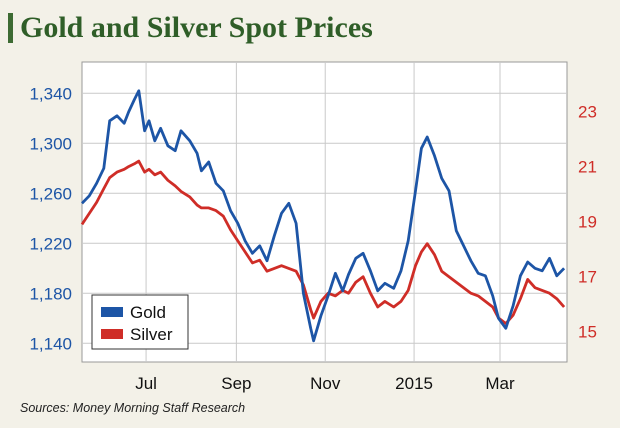  Describe the element at coordinates (50, 218) in the screenshot. I see `y-axis-left: 1,140 1,180 1,220 1,260 1,300 1,340` at that location.